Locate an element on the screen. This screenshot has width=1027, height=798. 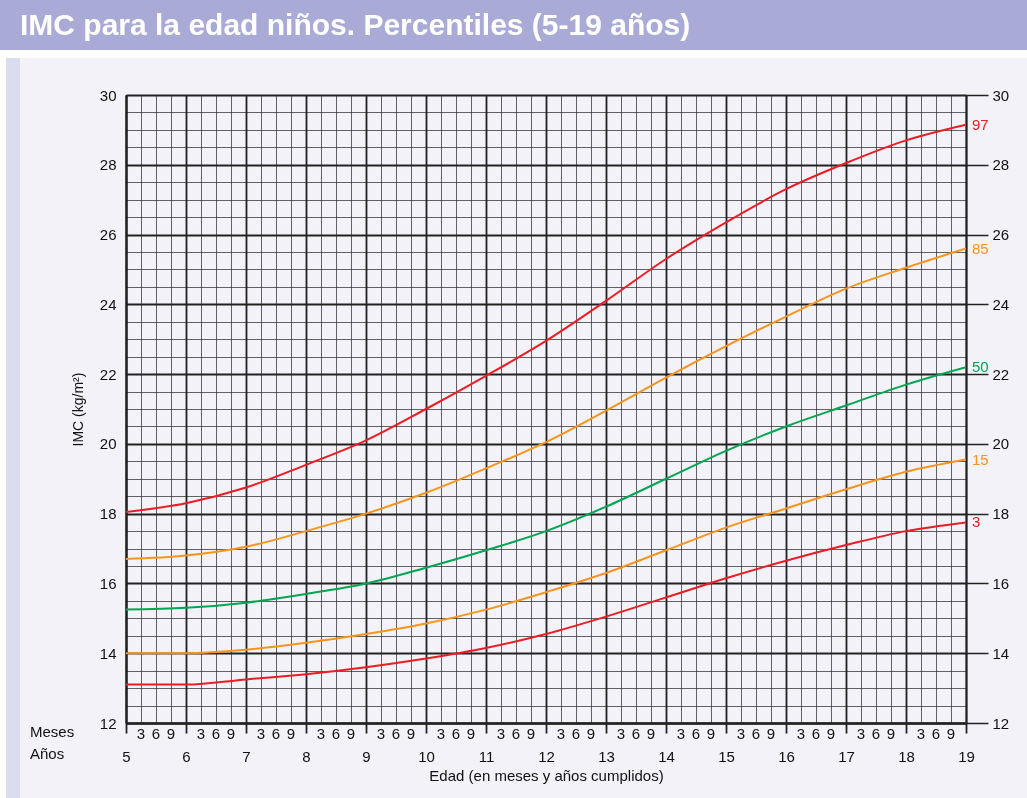
series-label: 3 is located at coordinates (976, 522).